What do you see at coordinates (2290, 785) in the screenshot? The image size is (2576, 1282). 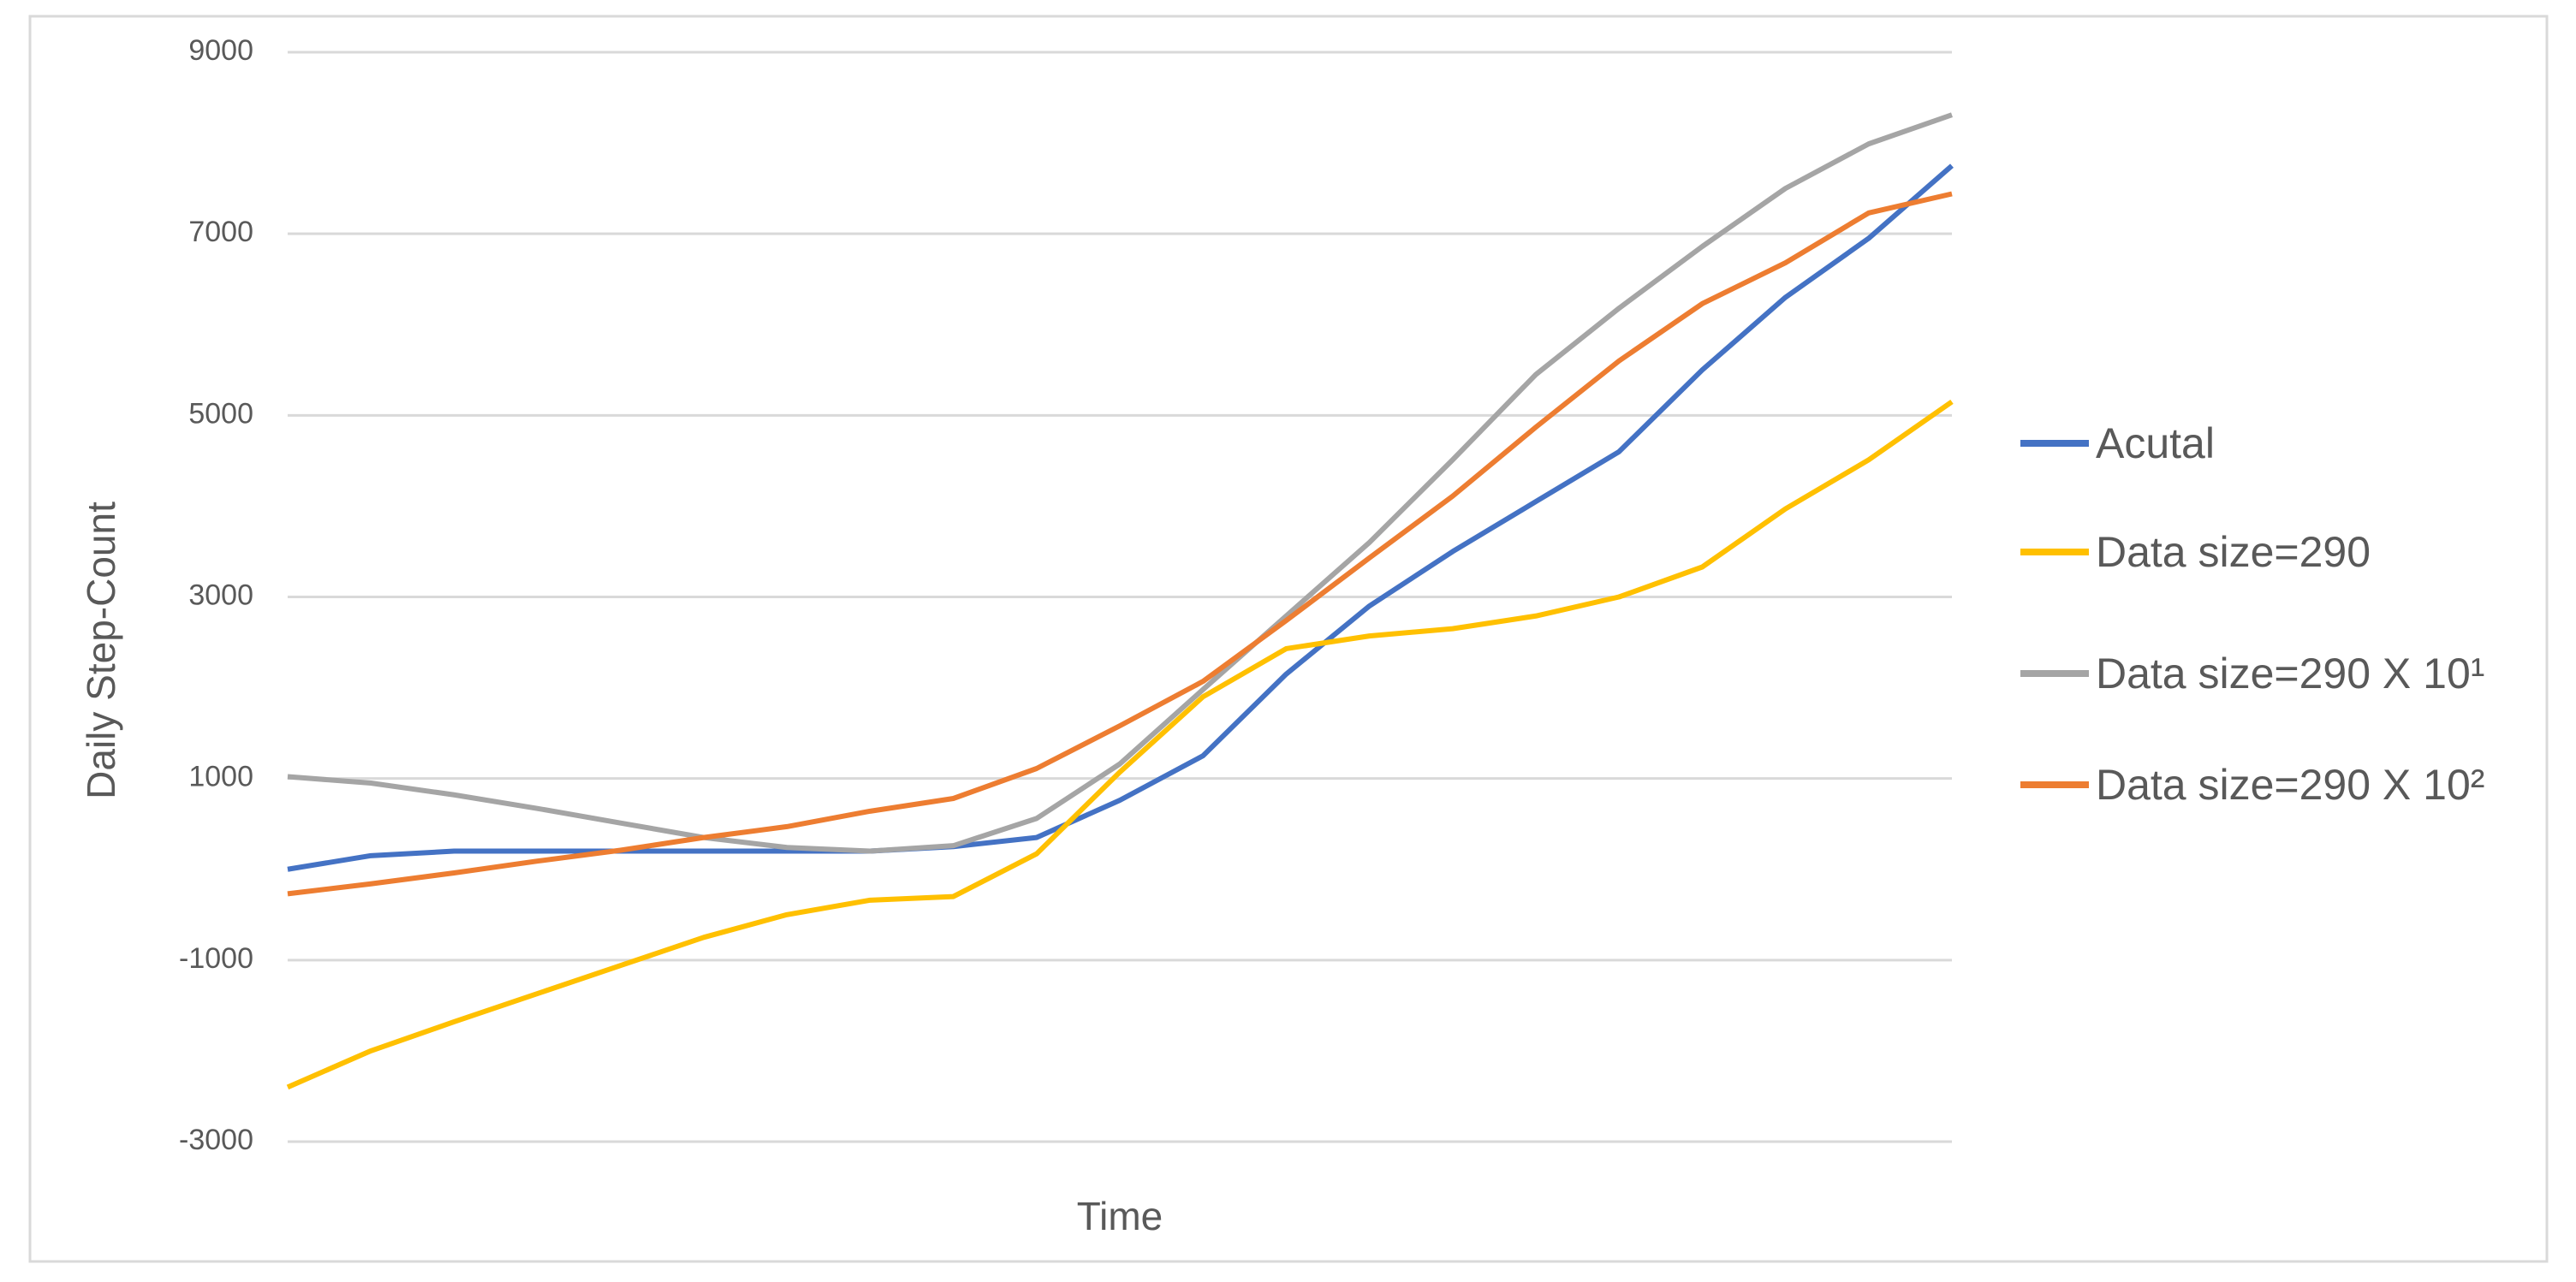 I see `legend-label: Data size=290 X 10²` at bounding box center [2290, 785].